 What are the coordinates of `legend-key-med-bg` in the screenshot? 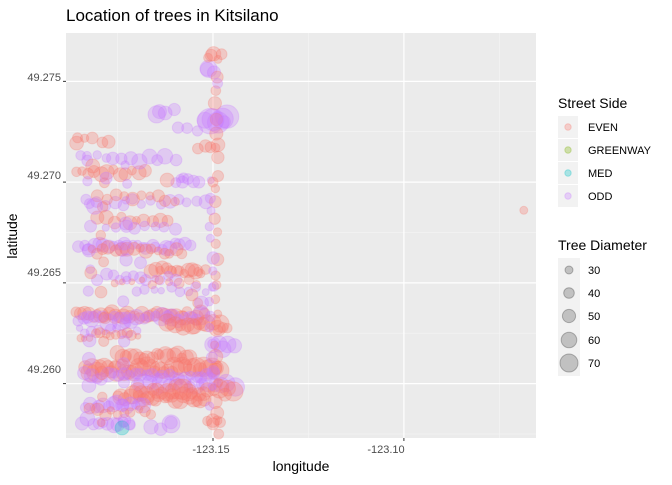 It's located at (568, 173).